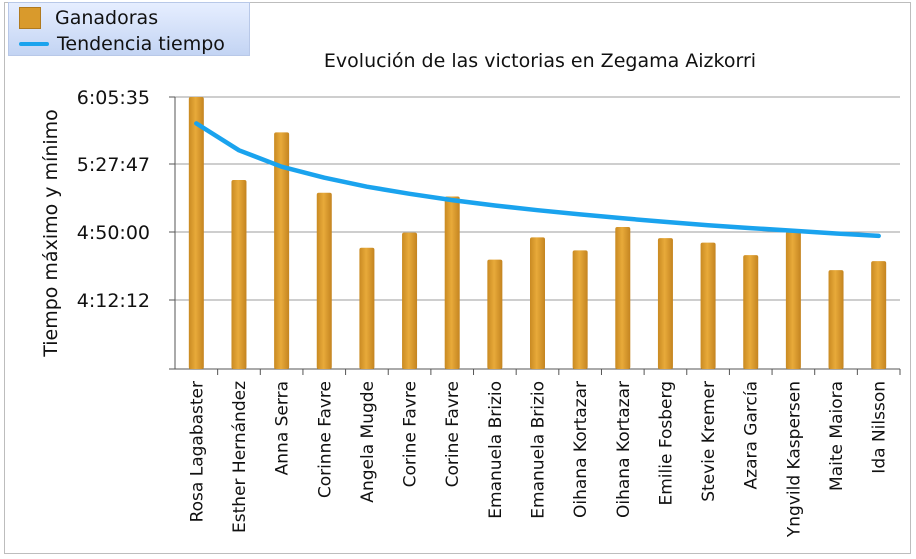 The width and height of the screenshot is (916, 559). What do you see at coordinates (709, 441) in the screenshot?
I see `x-tick-label-12: Stevie Kremer` at bounding box center [709, 441].